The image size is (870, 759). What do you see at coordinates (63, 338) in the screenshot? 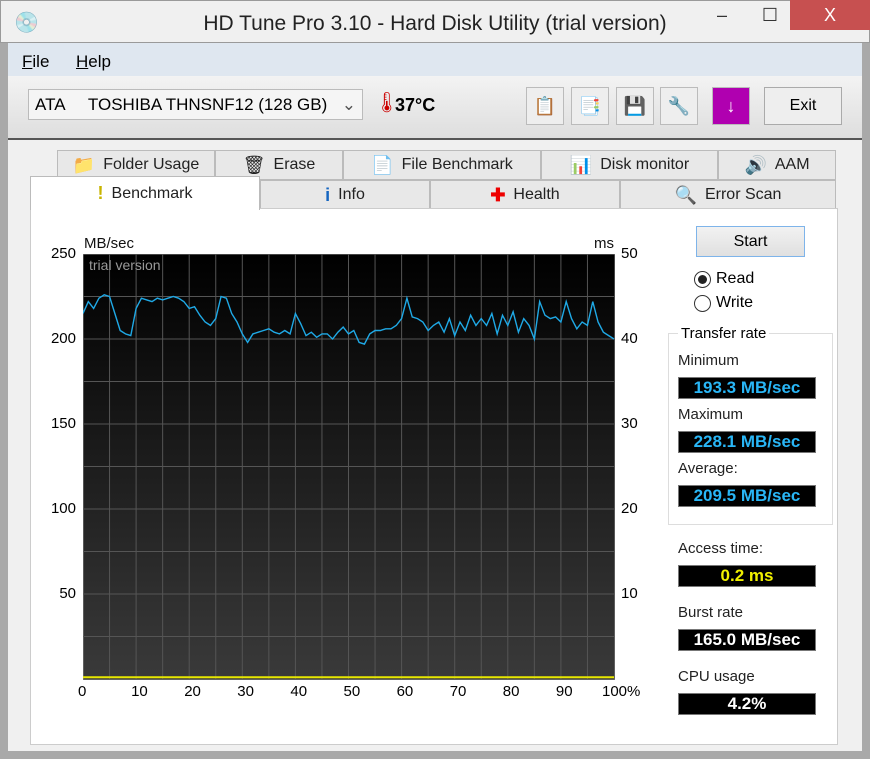
I see `y-tick-label: 200` at bounding box center [63, 338].